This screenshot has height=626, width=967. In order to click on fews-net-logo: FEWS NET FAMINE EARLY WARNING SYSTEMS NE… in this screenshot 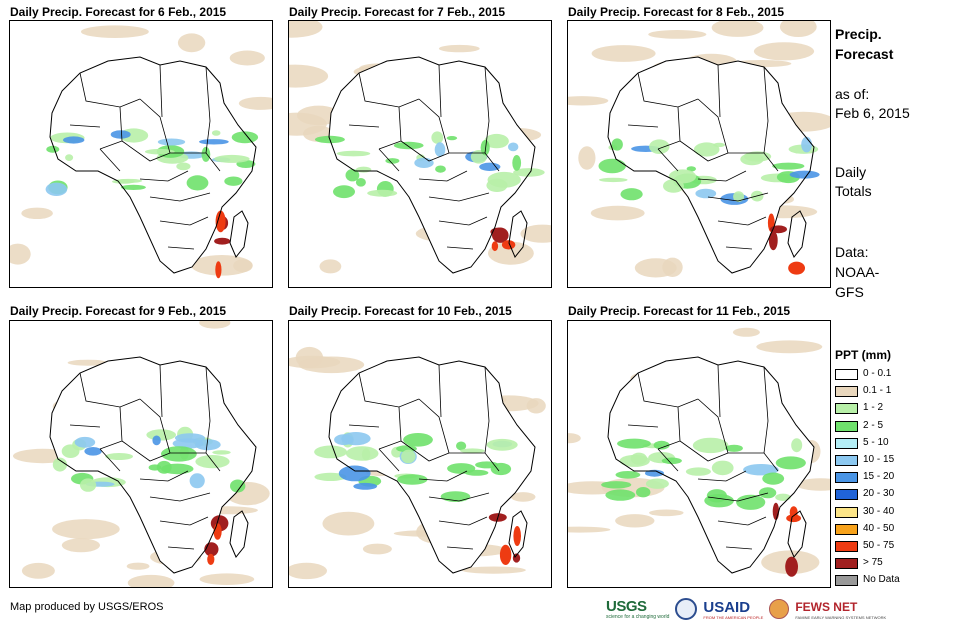, I will do `click(840, 609)`.